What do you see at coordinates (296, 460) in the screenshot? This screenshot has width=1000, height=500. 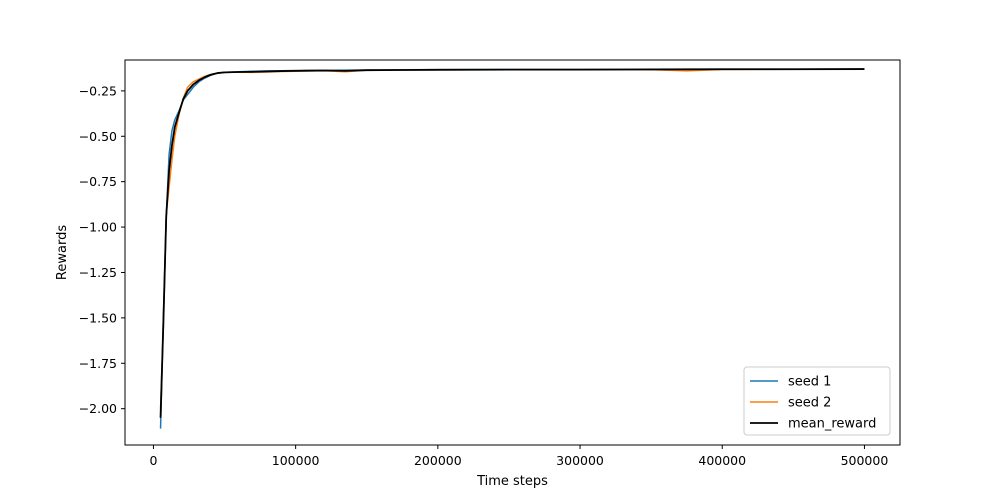 I see `x-tick-label: 100000` at bounding box center [296, 460].